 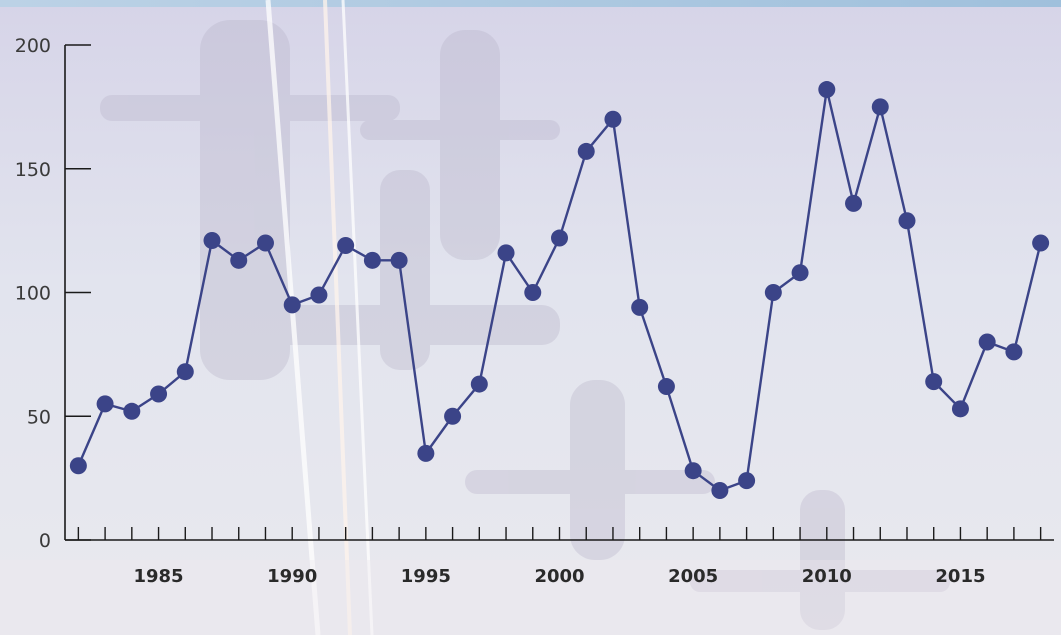 I want to click on data-point-1983, so click(x=105, y=404).